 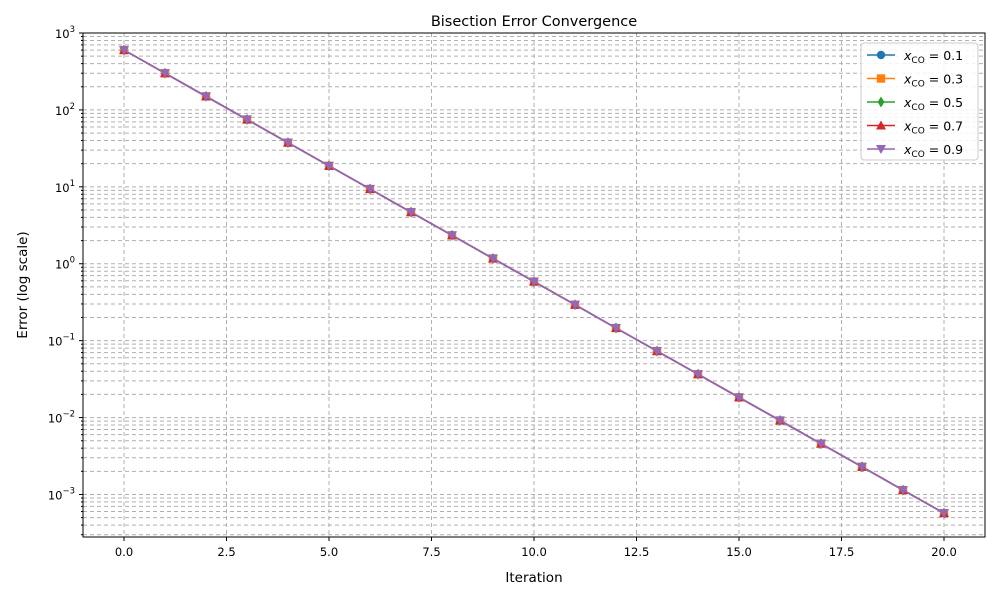 What do you see at coordinates (23, 284) in the screenshot?
I see `y-axis-label: Error (log scale)` at bounding box center [23, 284].